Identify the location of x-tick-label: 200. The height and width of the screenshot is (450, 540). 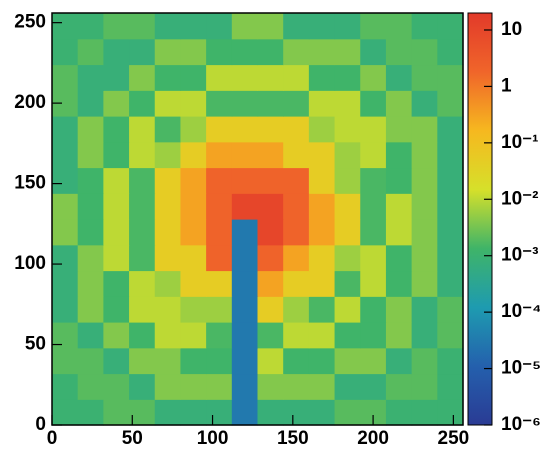
(373, 438).